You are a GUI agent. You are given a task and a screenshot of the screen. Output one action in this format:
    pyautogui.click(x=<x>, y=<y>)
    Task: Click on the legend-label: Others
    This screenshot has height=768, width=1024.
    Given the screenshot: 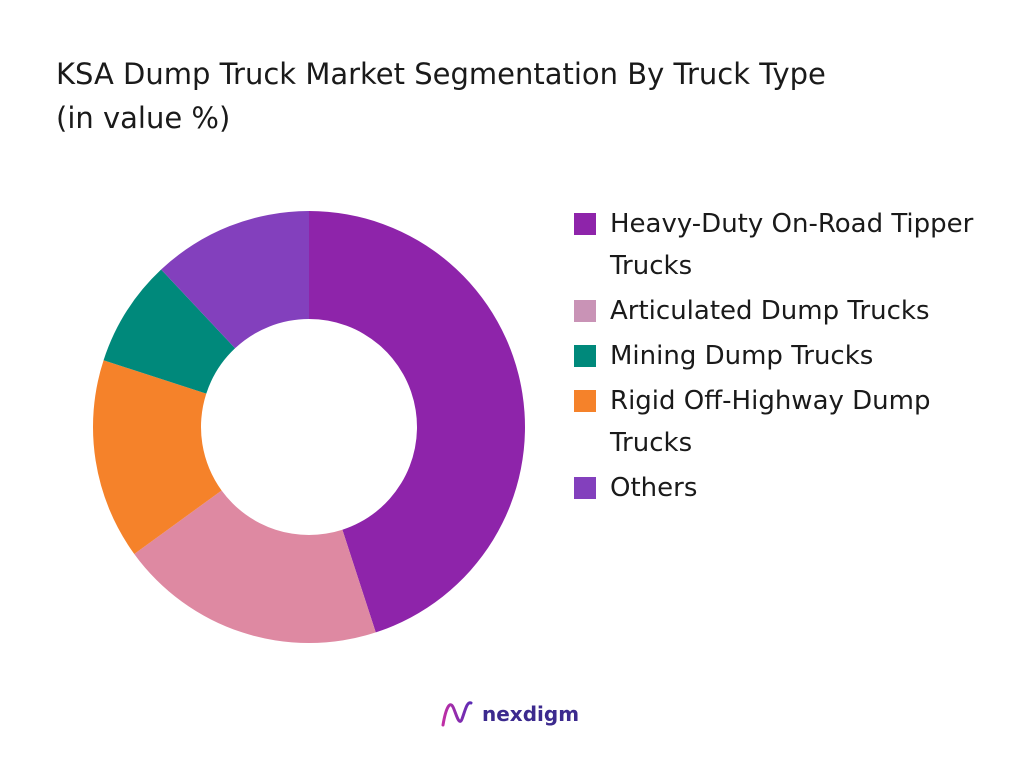 What is the action you would take?
    pyautogui.click(x=654, y=488)
    